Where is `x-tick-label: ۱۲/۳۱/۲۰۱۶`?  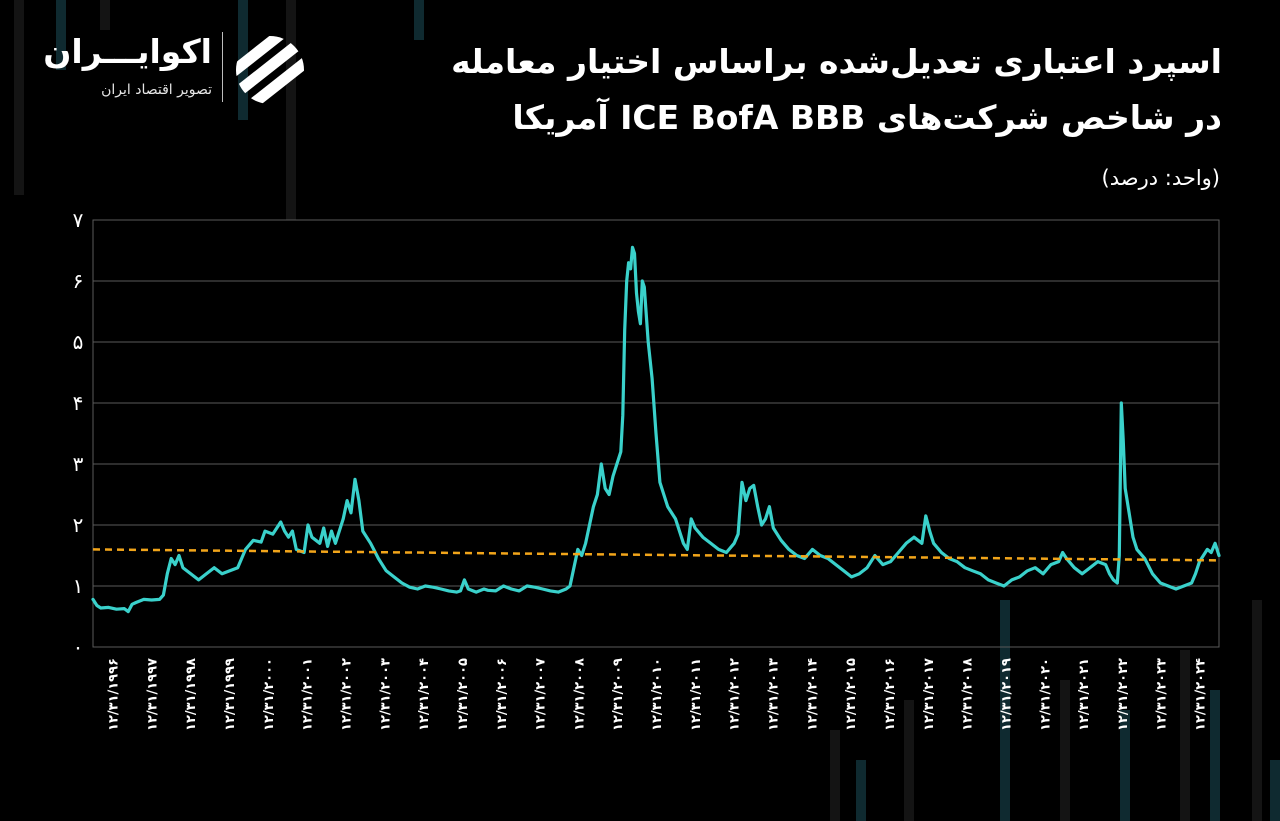 x-tick-label: ۱۲/۳۱/۲۰۱۶ is located at coordinates (890, 694).